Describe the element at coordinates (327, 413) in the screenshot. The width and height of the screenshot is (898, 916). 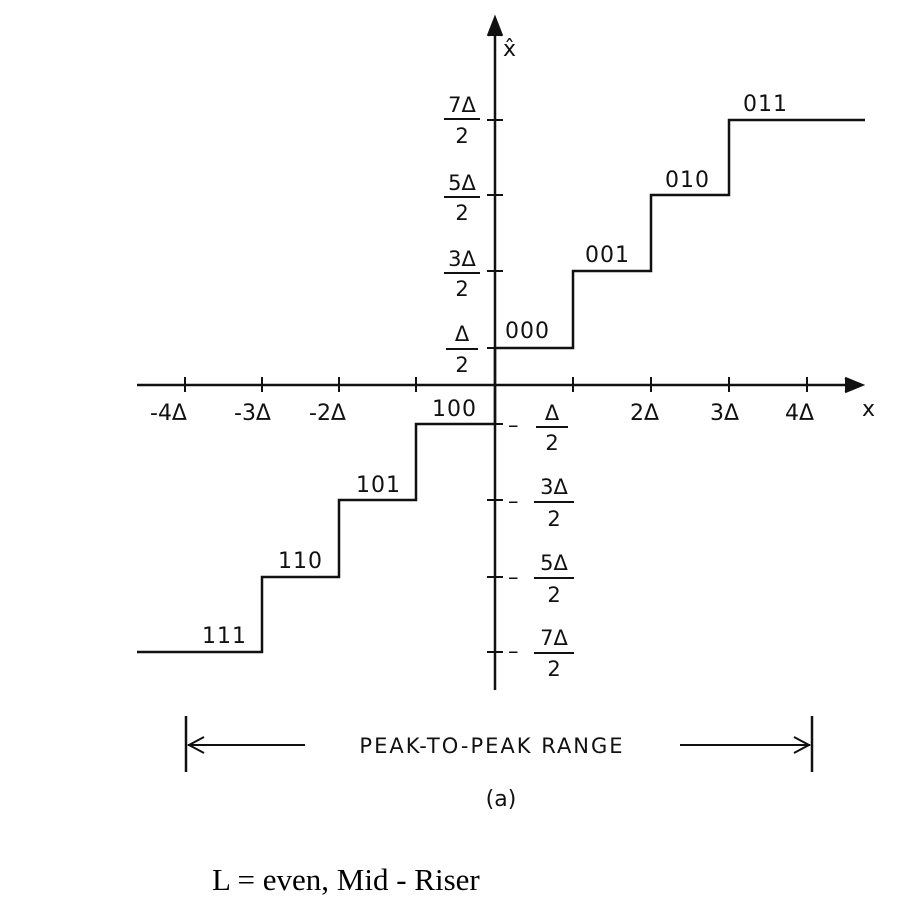
I see `x-tick-label: -2Δ` at that location.